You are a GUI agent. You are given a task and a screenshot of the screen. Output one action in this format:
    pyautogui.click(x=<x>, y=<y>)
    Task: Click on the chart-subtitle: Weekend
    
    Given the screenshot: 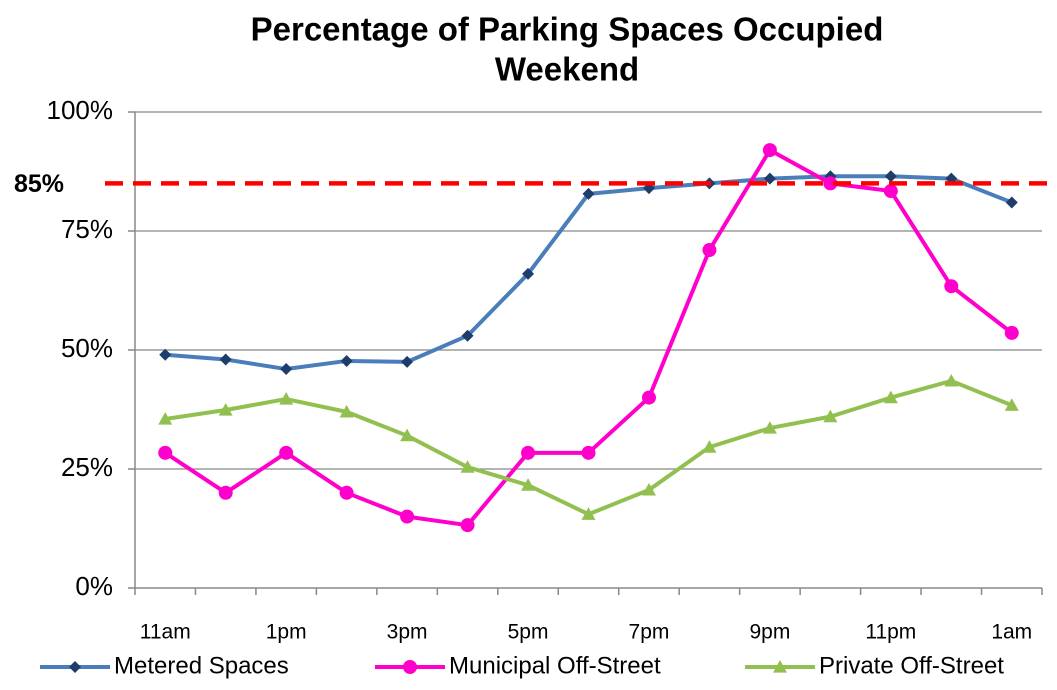 What is the action you would take?
    pyautogui.click(x=567, y=69)
    